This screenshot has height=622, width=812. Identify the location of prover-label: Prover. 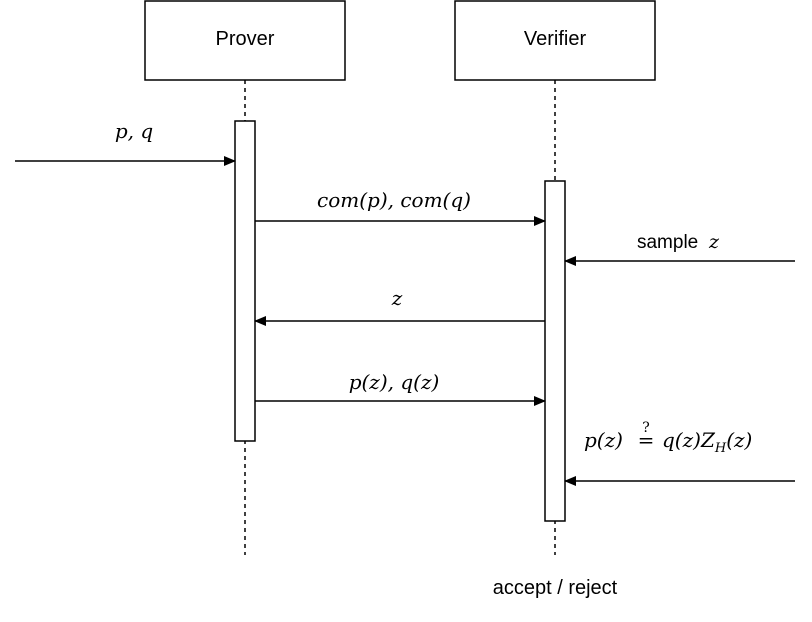
(245, 39).